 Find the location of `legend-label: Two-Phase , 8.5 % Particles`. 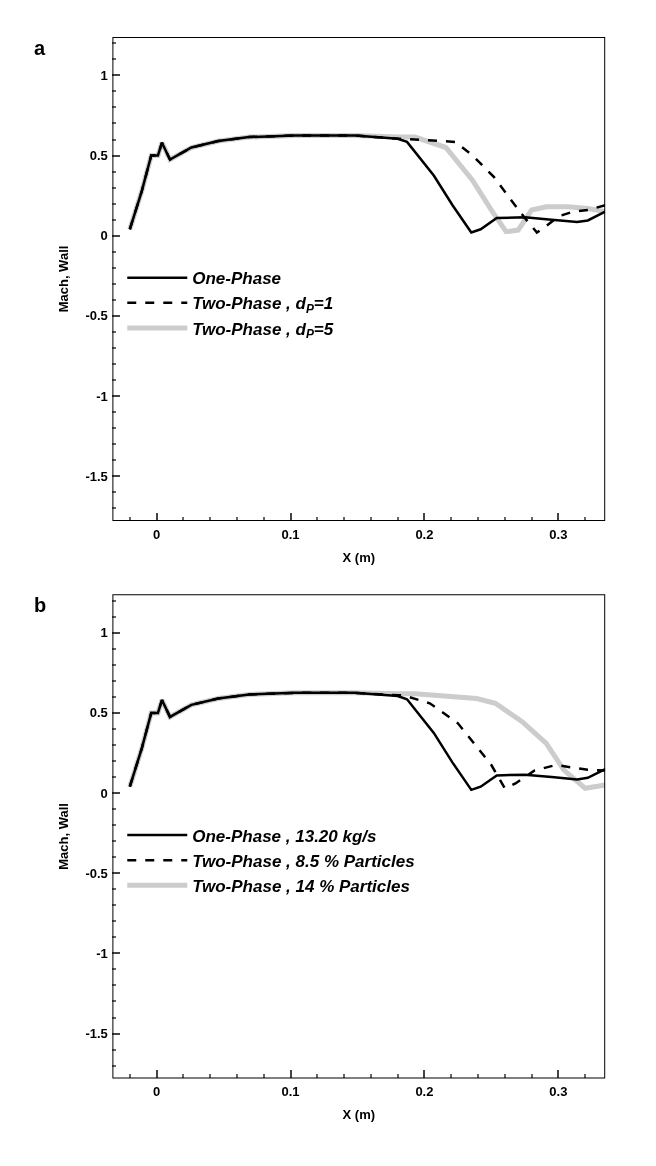

legend-label: Two-Phase , 8.5 % Particles is located at coordinates (303, 861).